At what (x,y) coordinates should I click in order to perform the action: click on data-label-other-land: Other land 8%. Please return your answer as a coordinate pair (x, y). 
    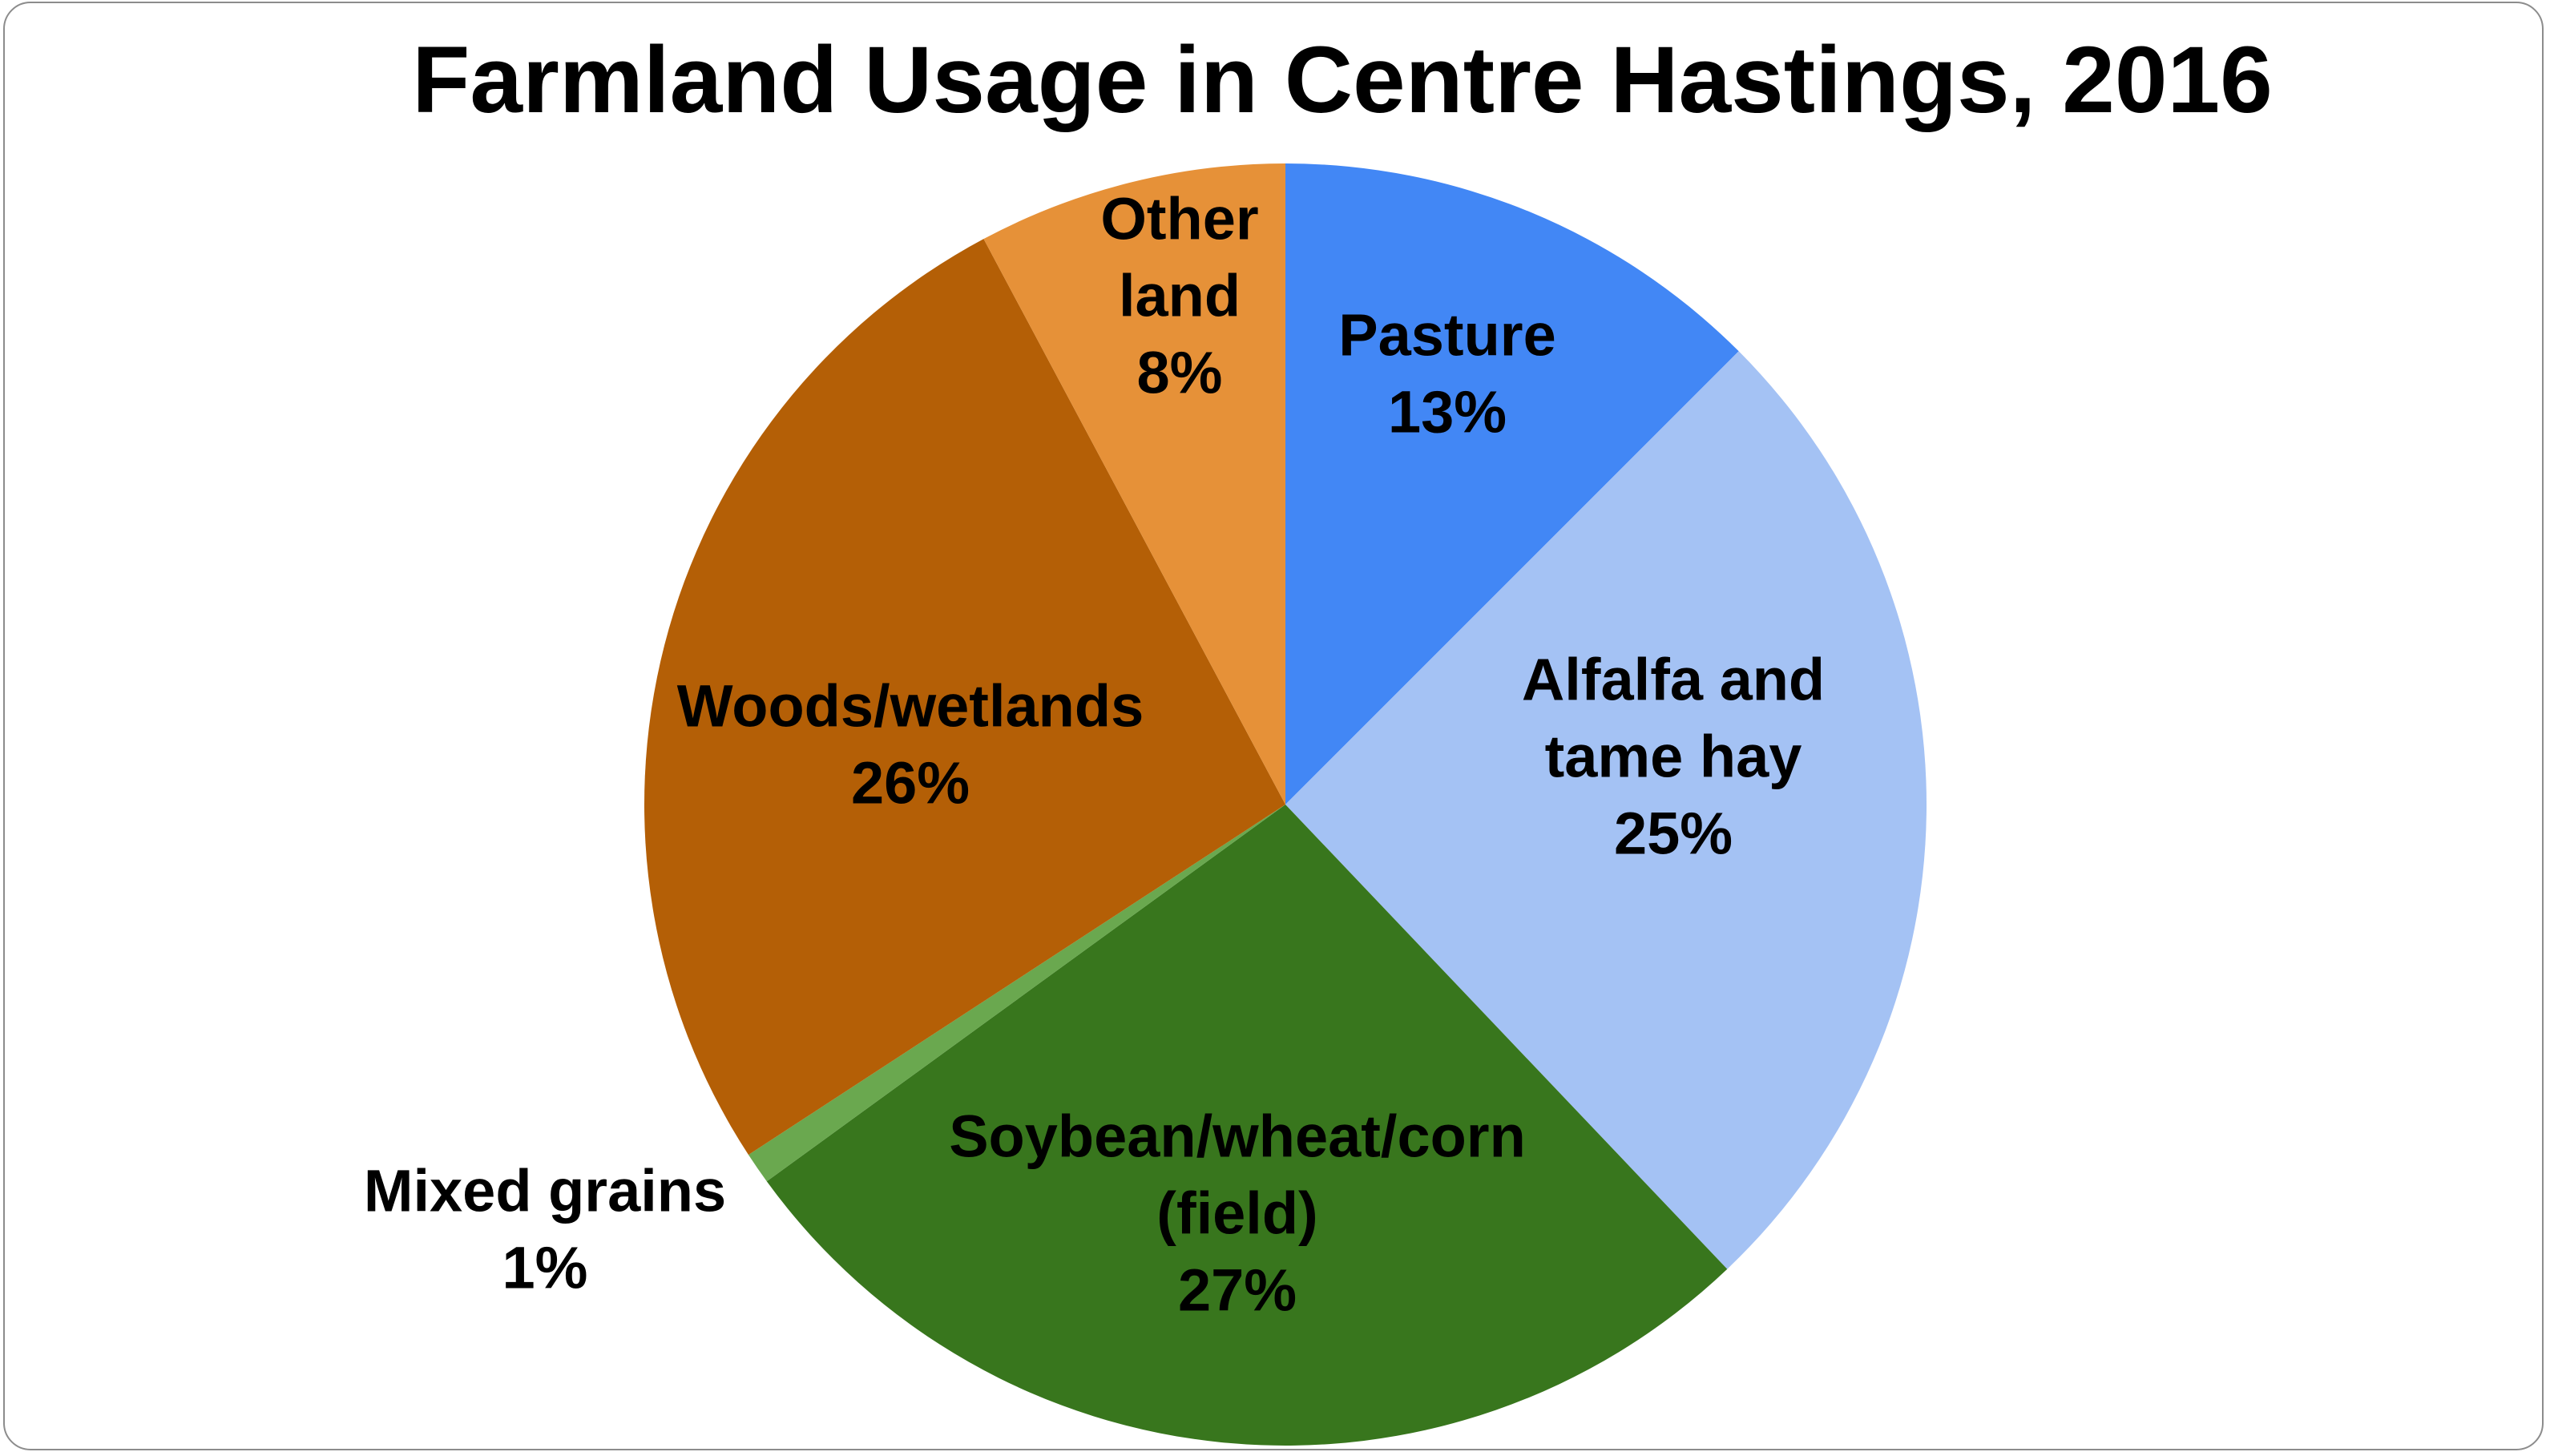
    Looking at the image, I should click on (1179, 296).